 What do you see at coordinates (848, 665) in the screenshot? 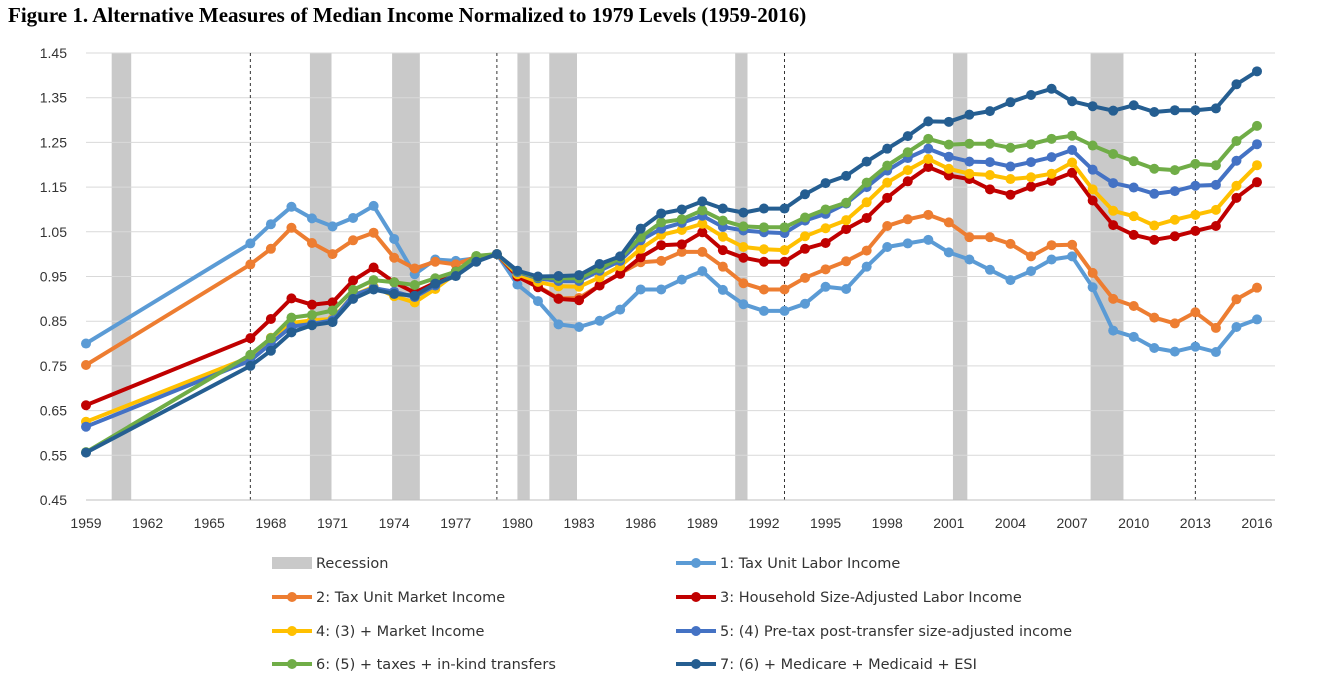
I see `legend-label: 7: (6) + Medicare + Medicaid + ESI` at bounding box center [848, 665].